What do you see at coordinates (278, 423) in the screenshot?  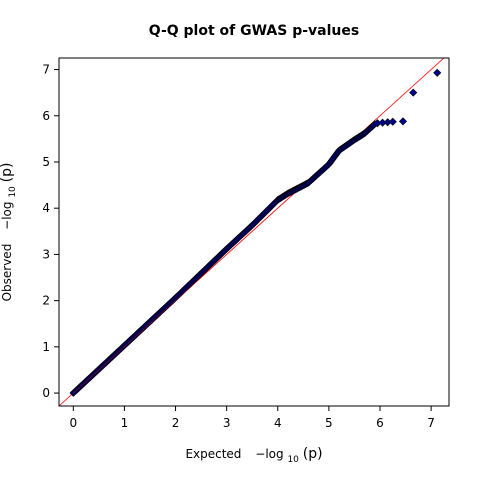 I see `x-tick-label: 4` at bounding box center [278, 423].